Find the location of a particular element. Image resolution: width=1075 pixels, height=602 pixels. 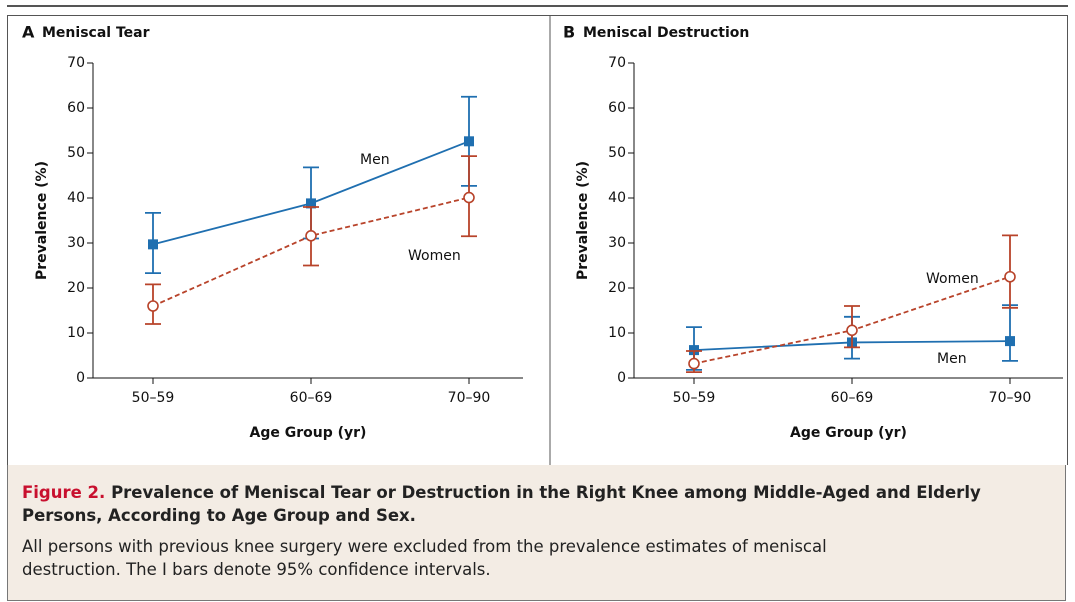

panel-letter: B is located at coordinates (569, 32).